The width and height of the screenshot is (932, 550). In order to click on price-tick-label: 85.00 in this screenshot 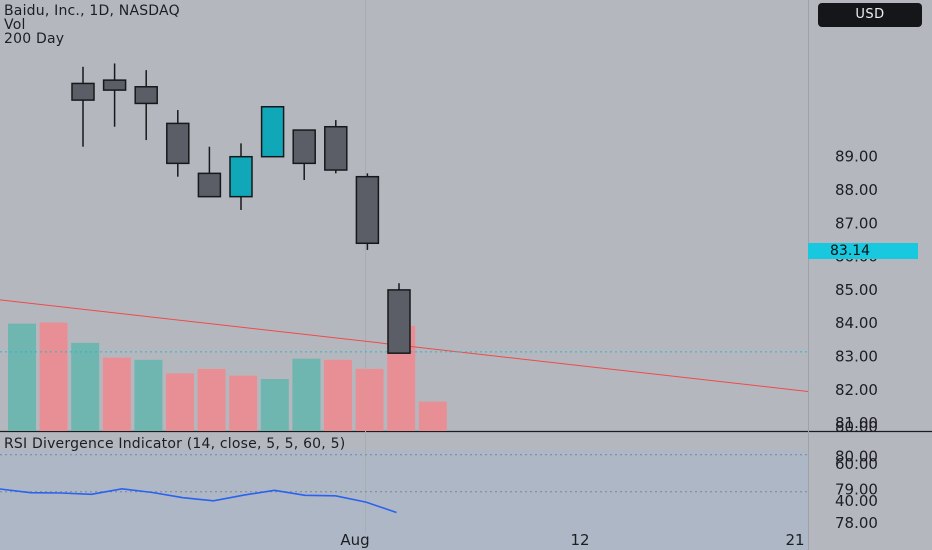, I will do `click(856, 290)`.